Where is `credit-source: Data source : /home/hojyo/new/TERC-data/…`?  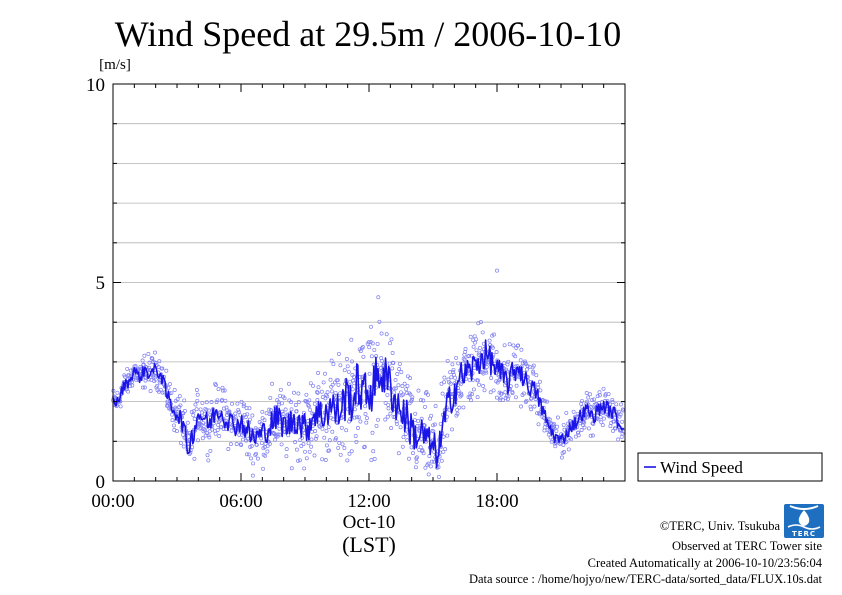
credit-source: Data source : /home/hojyo/new/TERC-data/… is located at coordinates (646, 579).